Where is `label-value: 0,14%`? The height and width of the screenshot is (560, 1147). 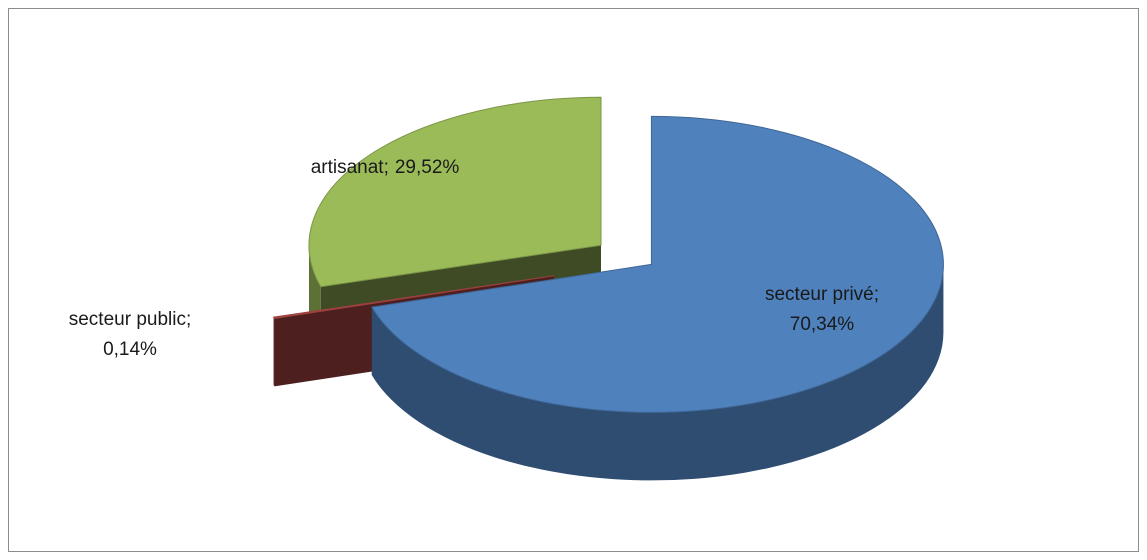 label-value: 0,14% is located at coordinates (130, 349).